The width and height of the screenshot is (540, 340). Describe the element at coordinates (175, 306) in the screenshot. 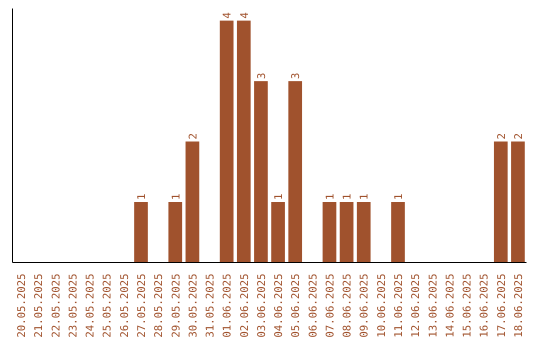

I see `x-tick-label: 29.05.2025` at that location.